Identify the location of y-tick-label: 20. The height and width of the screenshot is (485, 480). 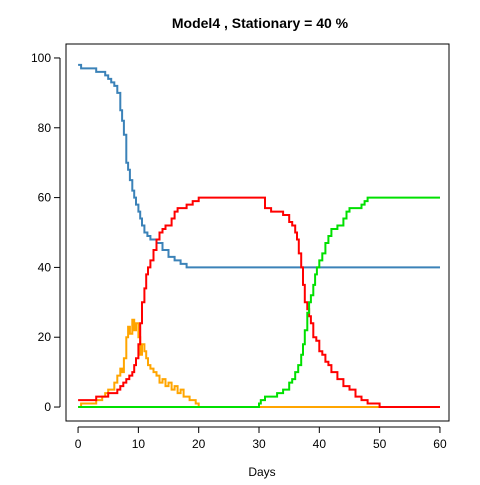
(45, 337).